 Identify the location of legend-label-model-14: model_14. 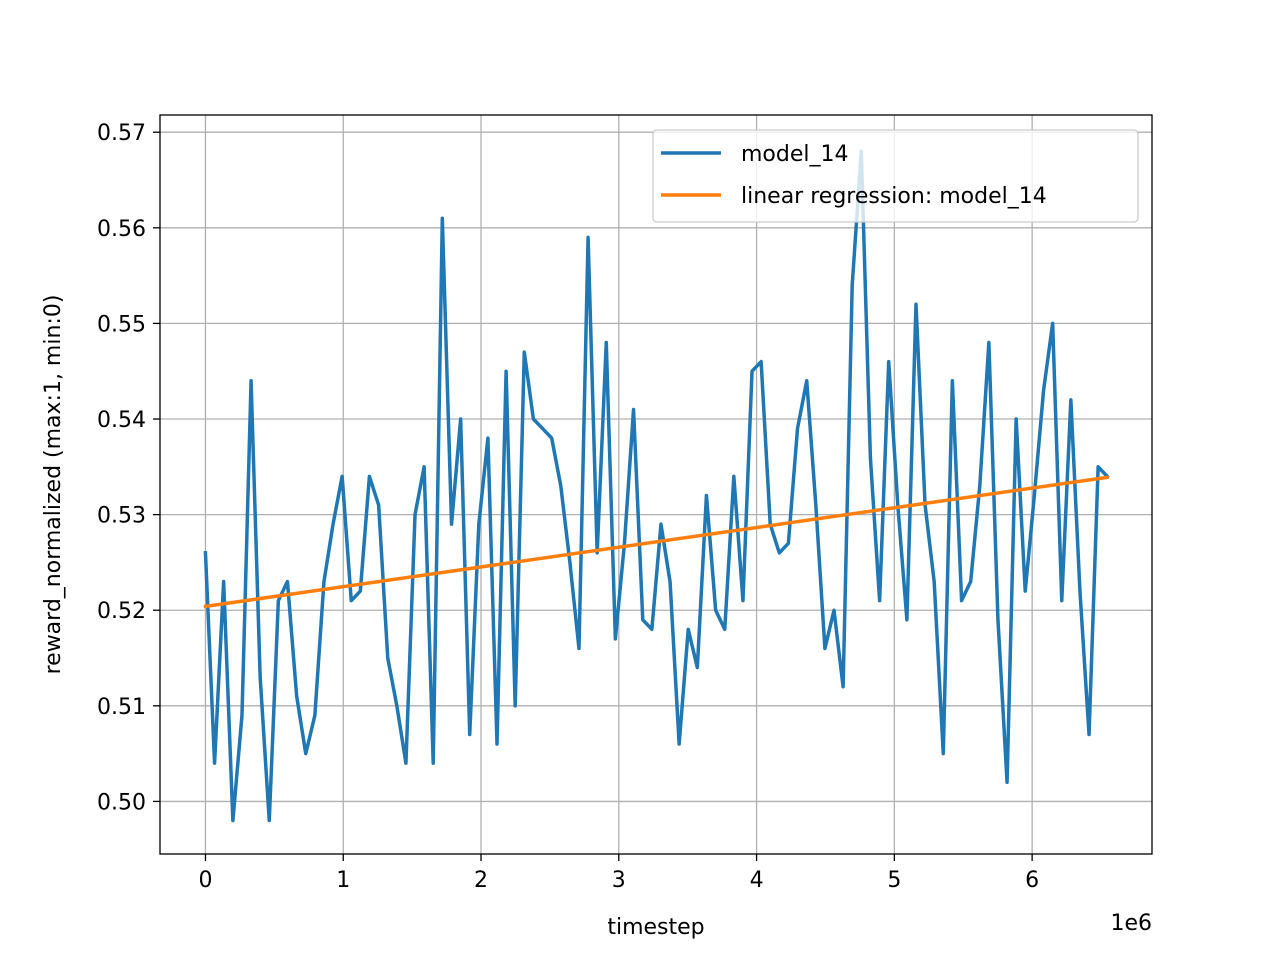
(795, 154).